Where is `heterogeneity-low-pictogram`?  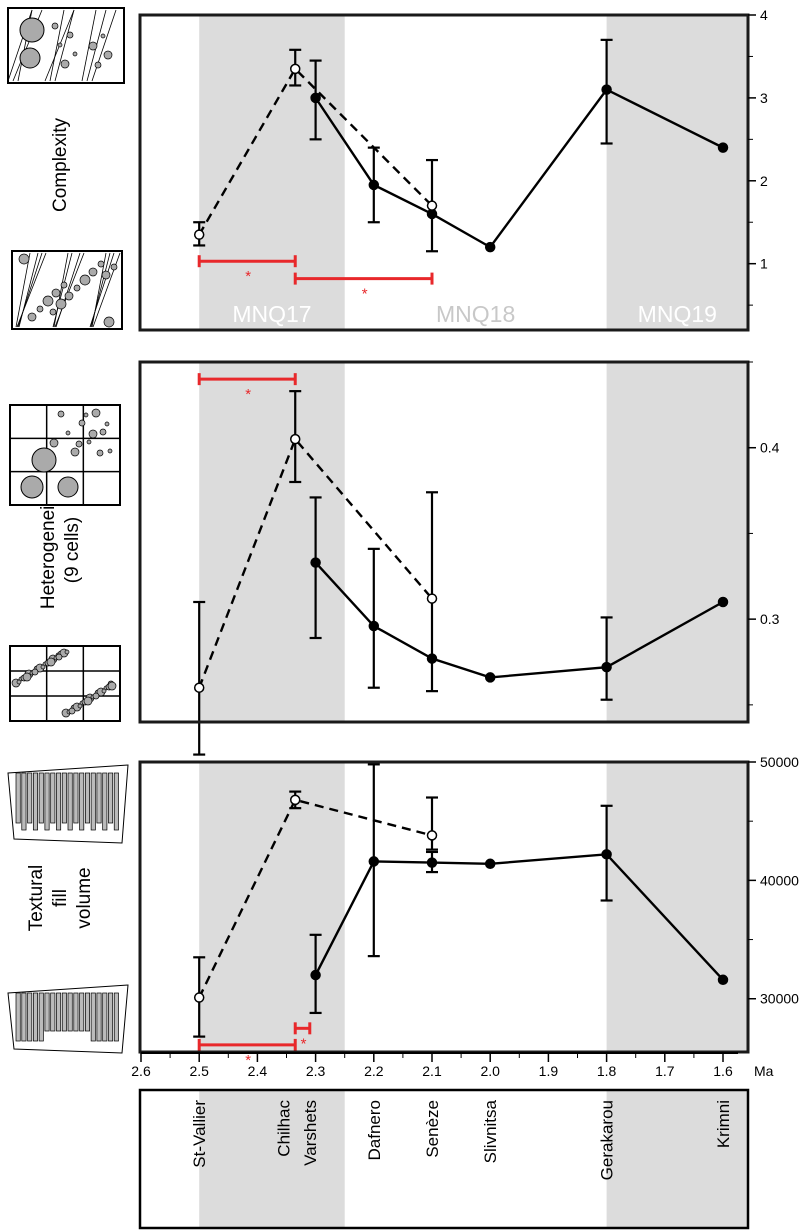 heterogeneity-low-pictogram is located at coordinates (65, 683).